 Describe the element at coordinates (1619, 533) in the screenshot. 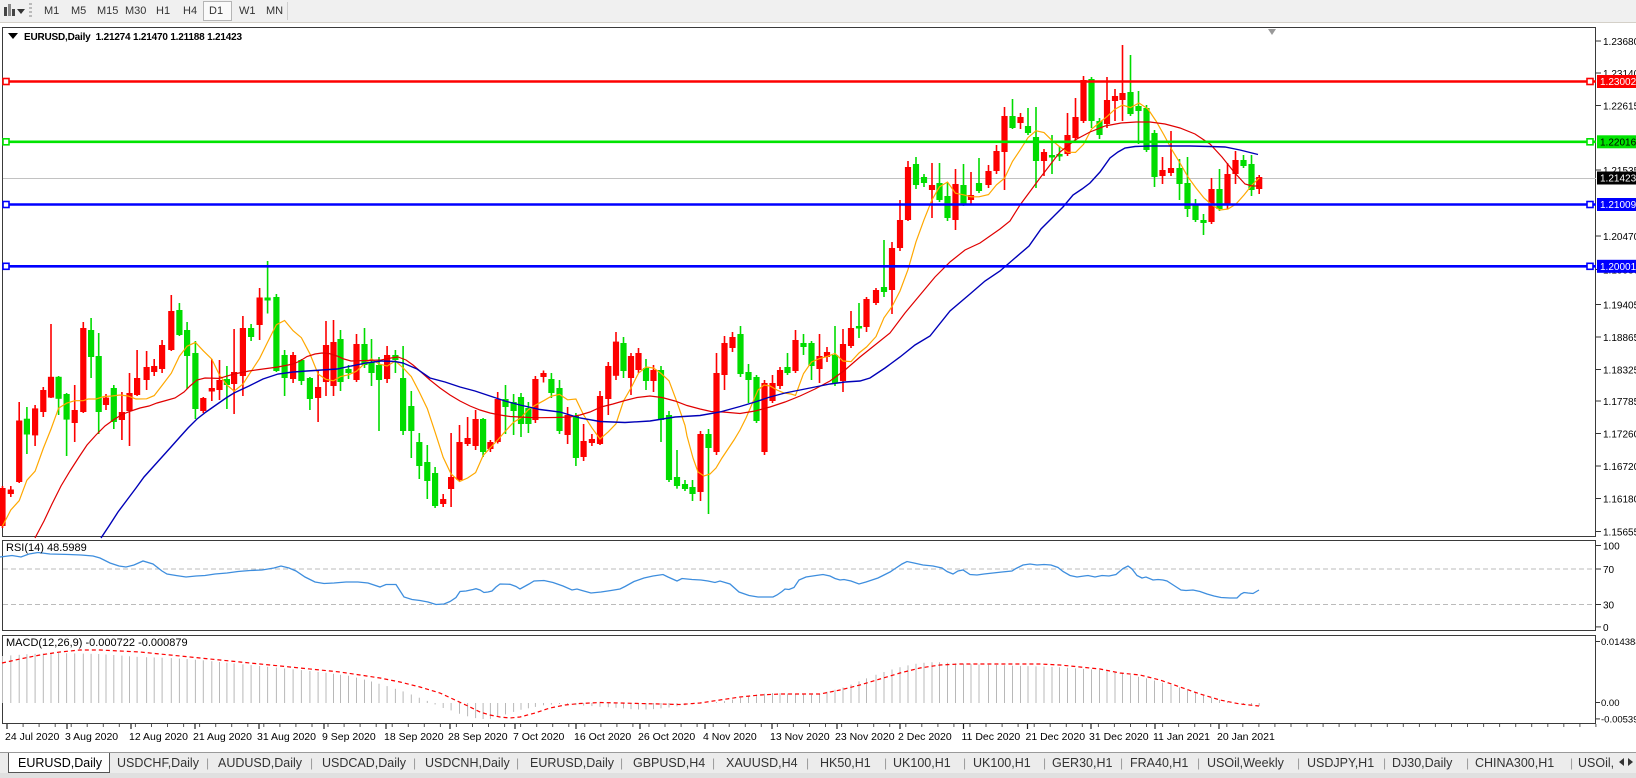

I see `svg-text: 1.15655` at that location.